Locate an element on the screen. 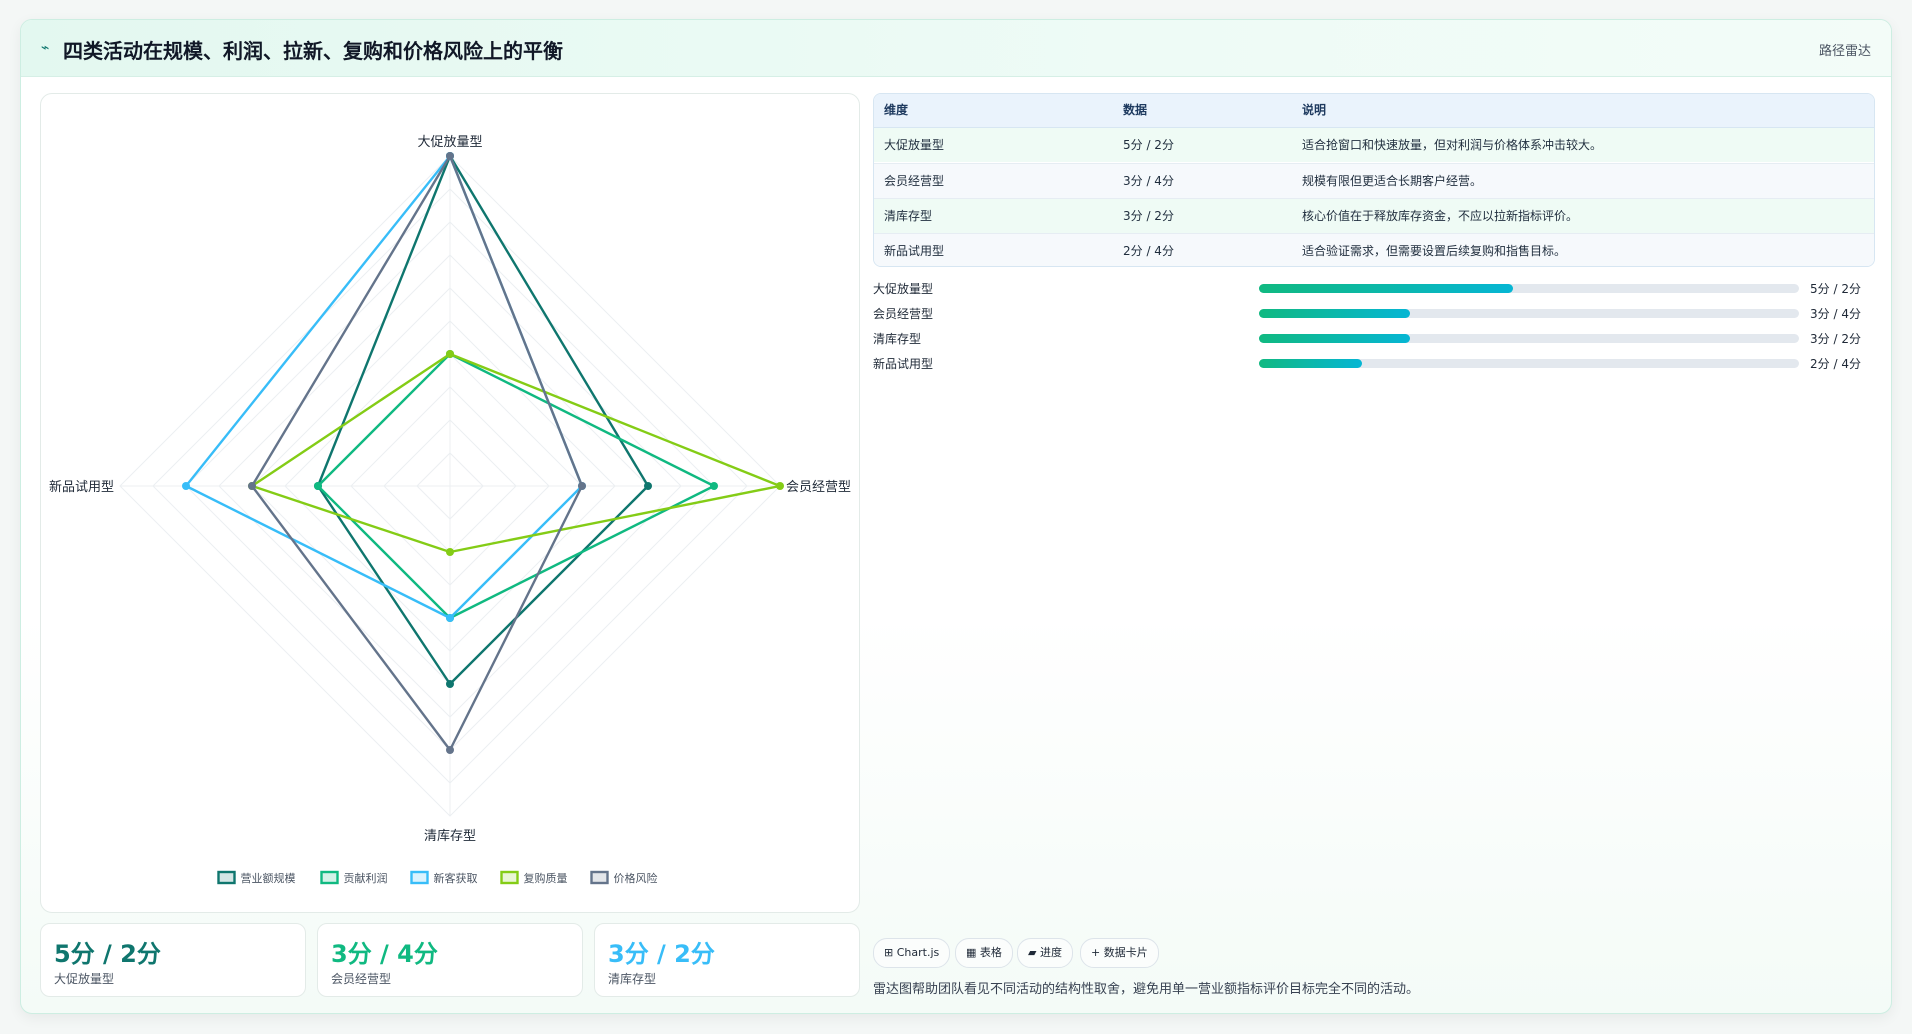  table-row: 会员经营型 3分 / 4分 规模有限但更适合长期客户经营。 is located at coordinates (1374, 180).